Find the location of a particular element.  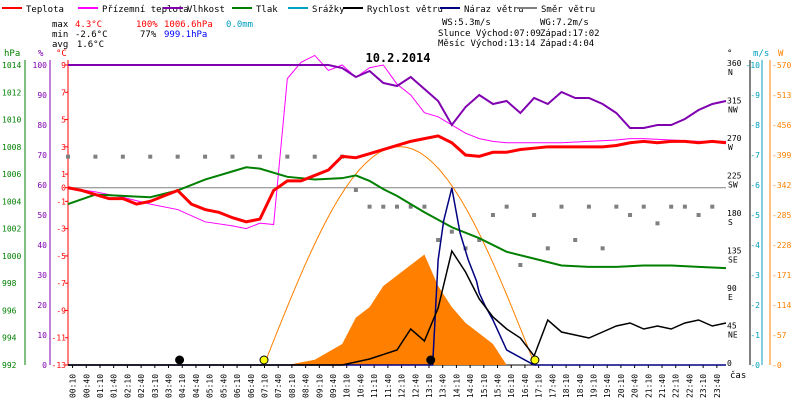

time-tick: 14:10 is located at coordinates (456, 386).